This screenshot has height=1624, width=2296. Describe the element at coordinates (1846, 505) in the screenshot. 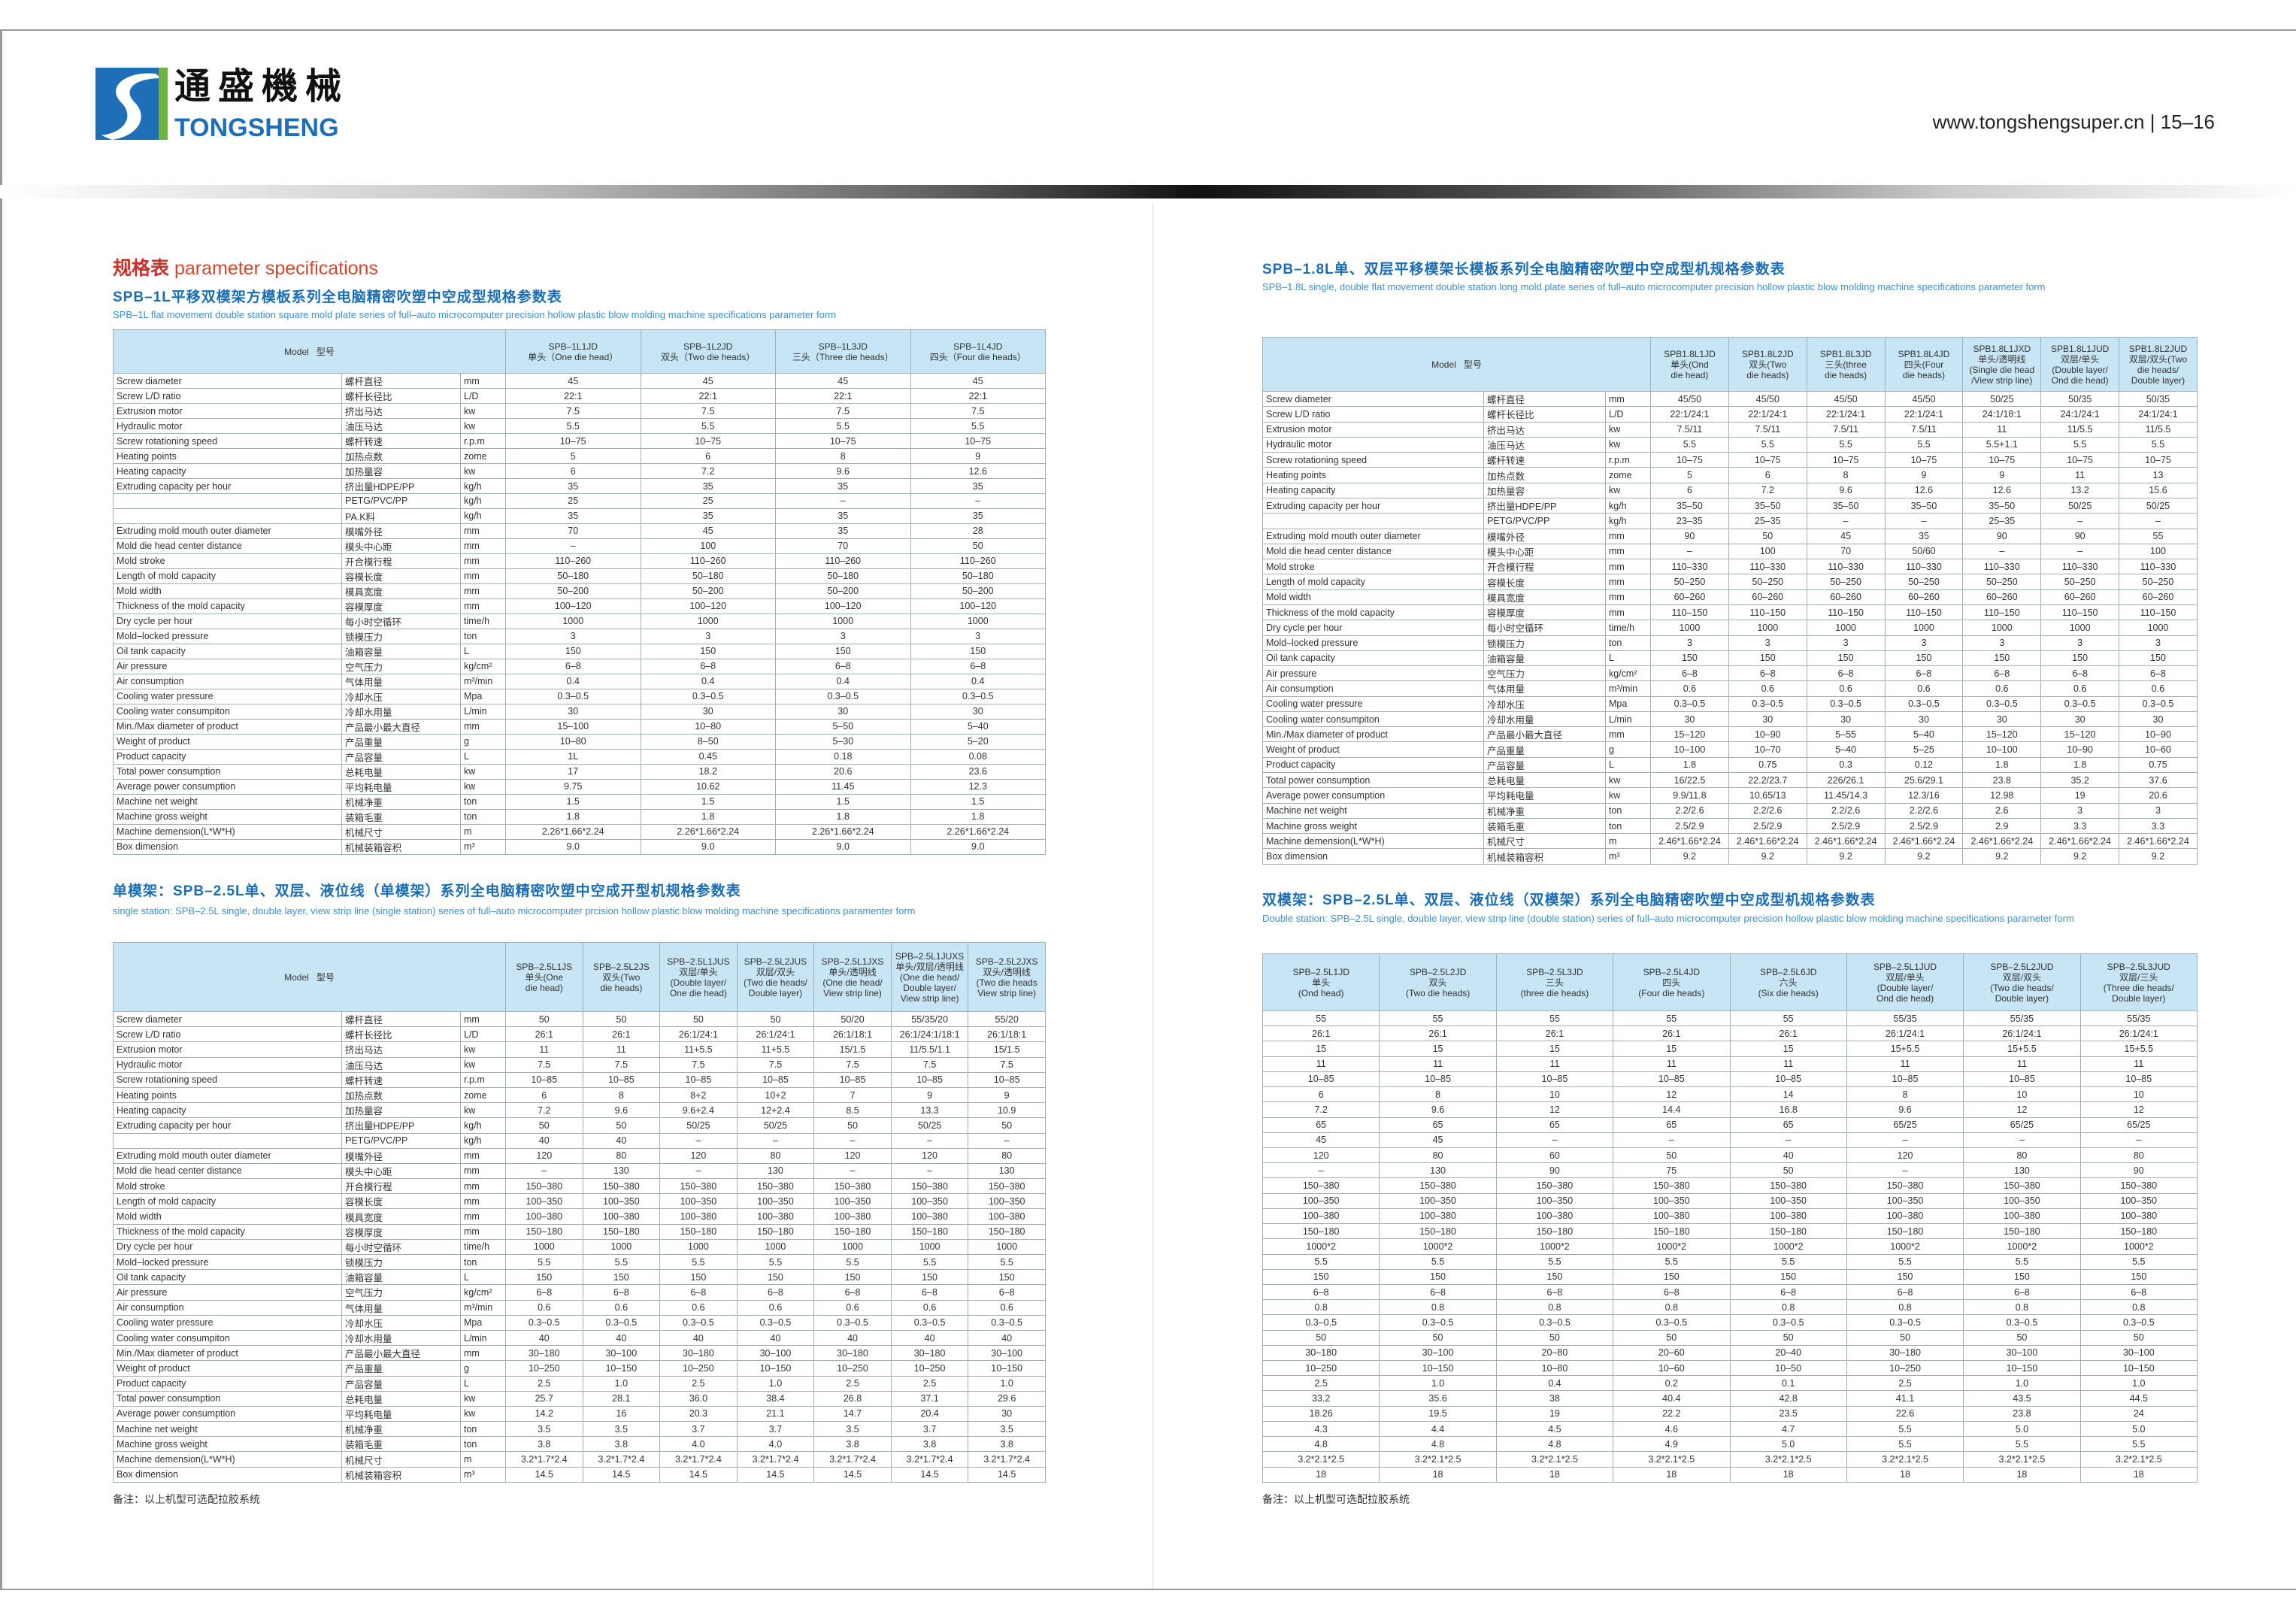

I see `cell-value: 35–50` at that location.